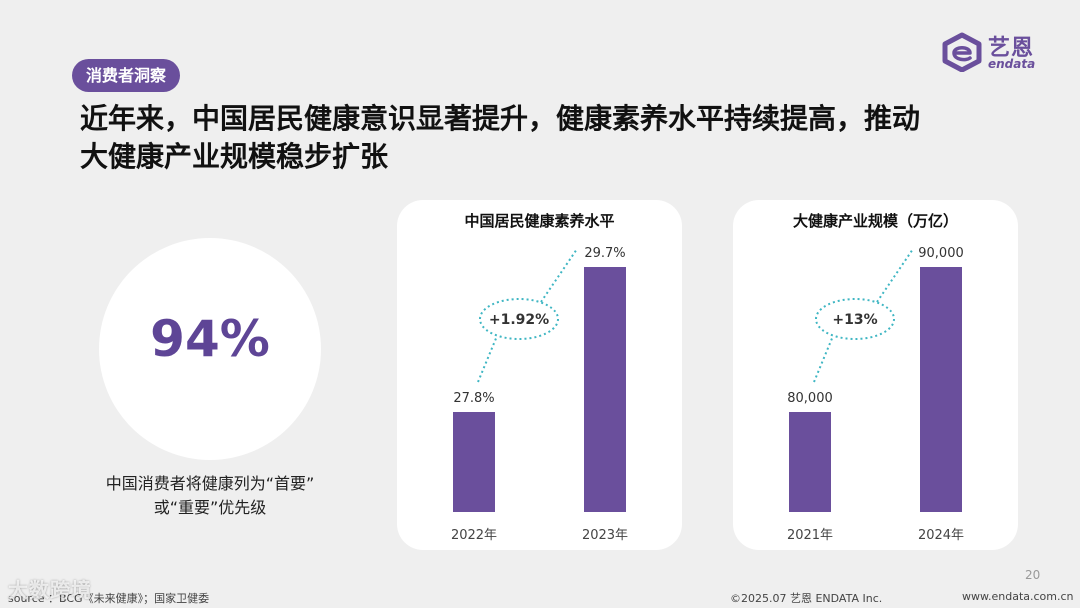 The height and width of the screenshot is (608, 1080). Describe the element at coordinates (605, 535) in the screenshot. I see `x-tick-label: 2023年` at that location.